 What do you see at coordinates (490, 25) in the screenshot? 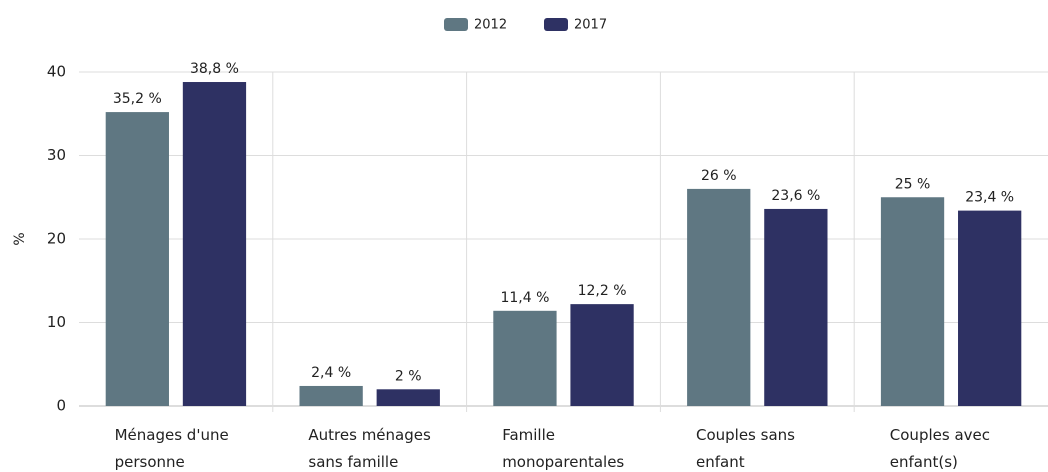
I see `legend-label: 2012` at bounding box center [490, 25].